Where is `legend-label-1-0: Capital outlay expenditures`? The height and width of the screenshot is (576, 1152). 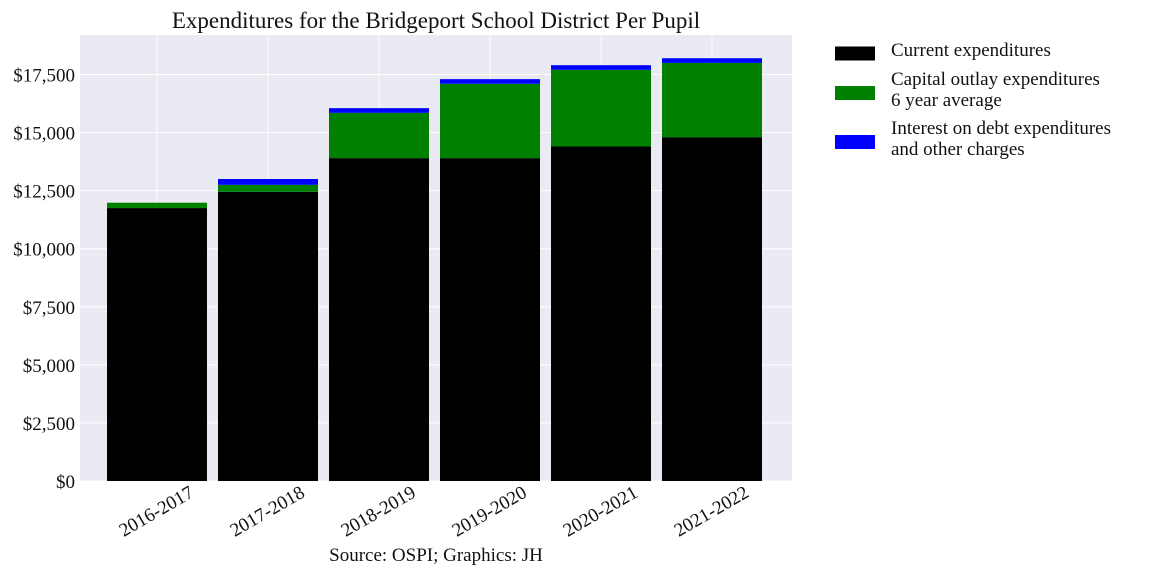
legend-label-1-0: Capital outlay expenditures is located at coordinates (995, 79).